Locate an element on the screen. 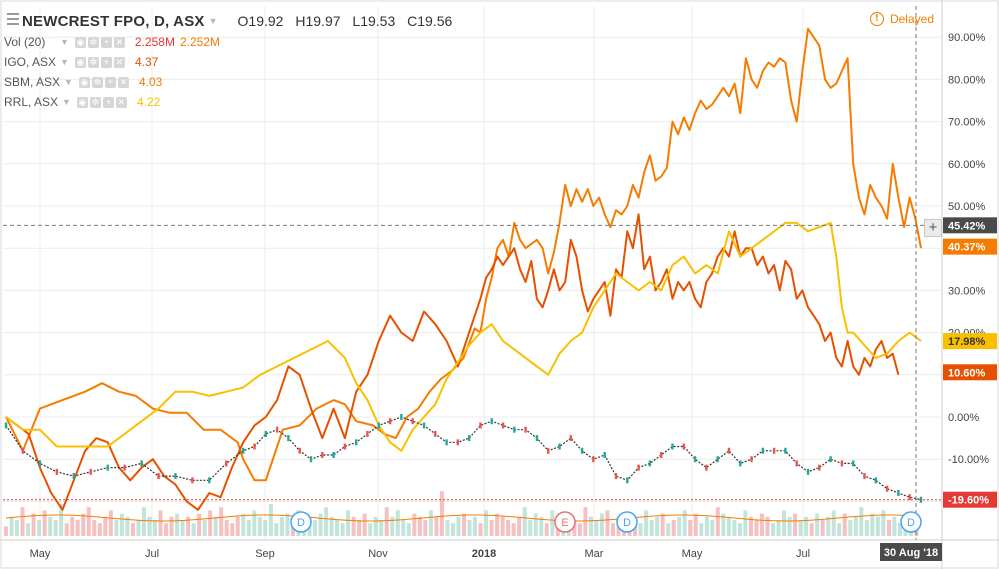 This screenshot has width=999, height=569. volume-ma-line is located at coordinates (461, 518).